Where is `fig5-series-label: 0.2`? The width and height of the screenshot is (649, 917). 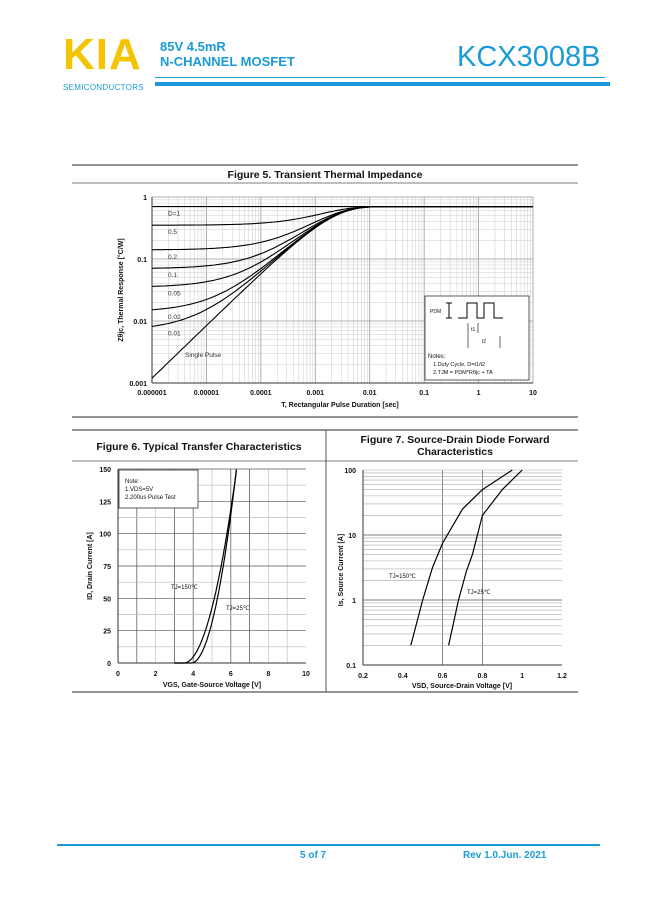
fig5-series-label: 0.2 is located at coordinates (172, 257).